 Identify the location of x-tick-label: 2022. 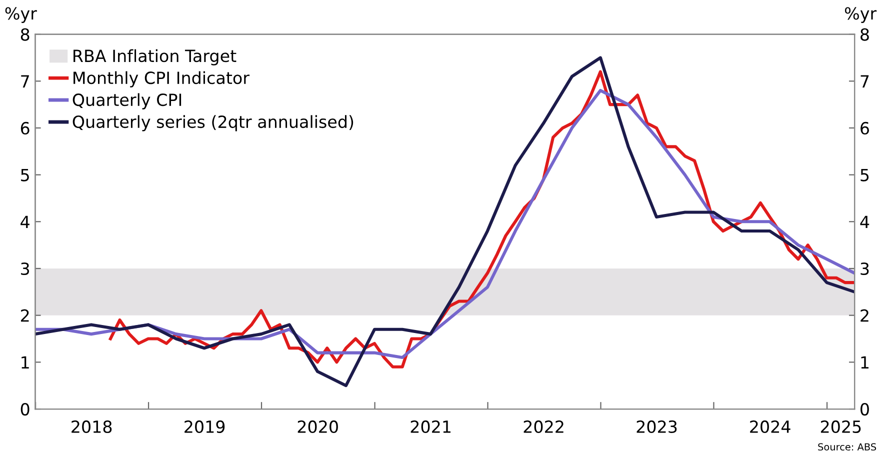
(544, 427).